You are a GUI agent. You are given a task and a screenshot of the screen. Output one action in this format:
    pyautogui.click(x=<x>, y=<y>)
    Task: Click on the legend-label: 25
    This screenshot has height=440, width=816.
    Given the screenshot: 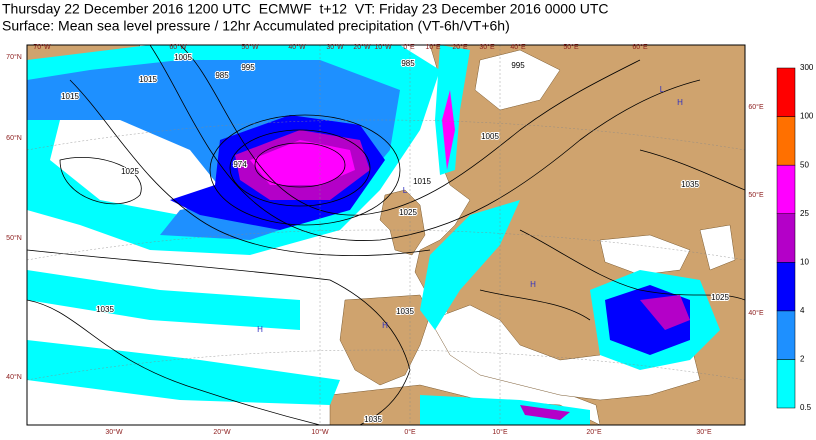 What is the action you would take?
    pyautogui.click(x=804, y=213)
    